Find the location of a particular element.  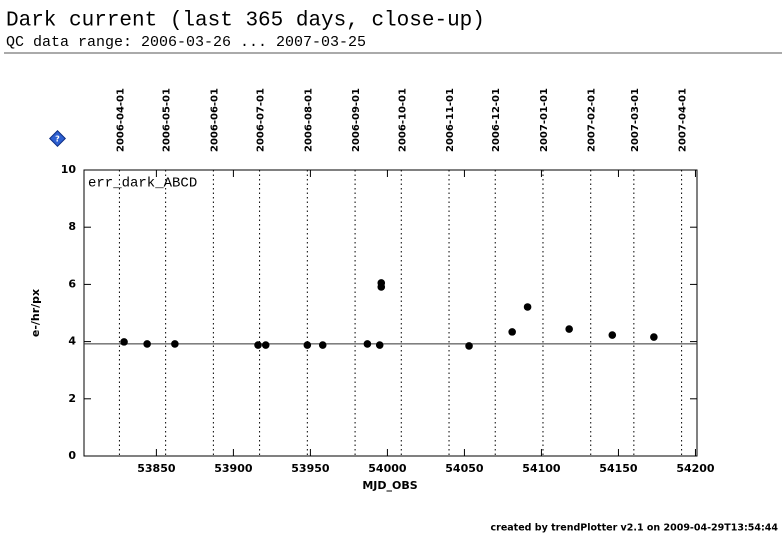

y-tick-label: 0 is located at coordinates (72, 455).